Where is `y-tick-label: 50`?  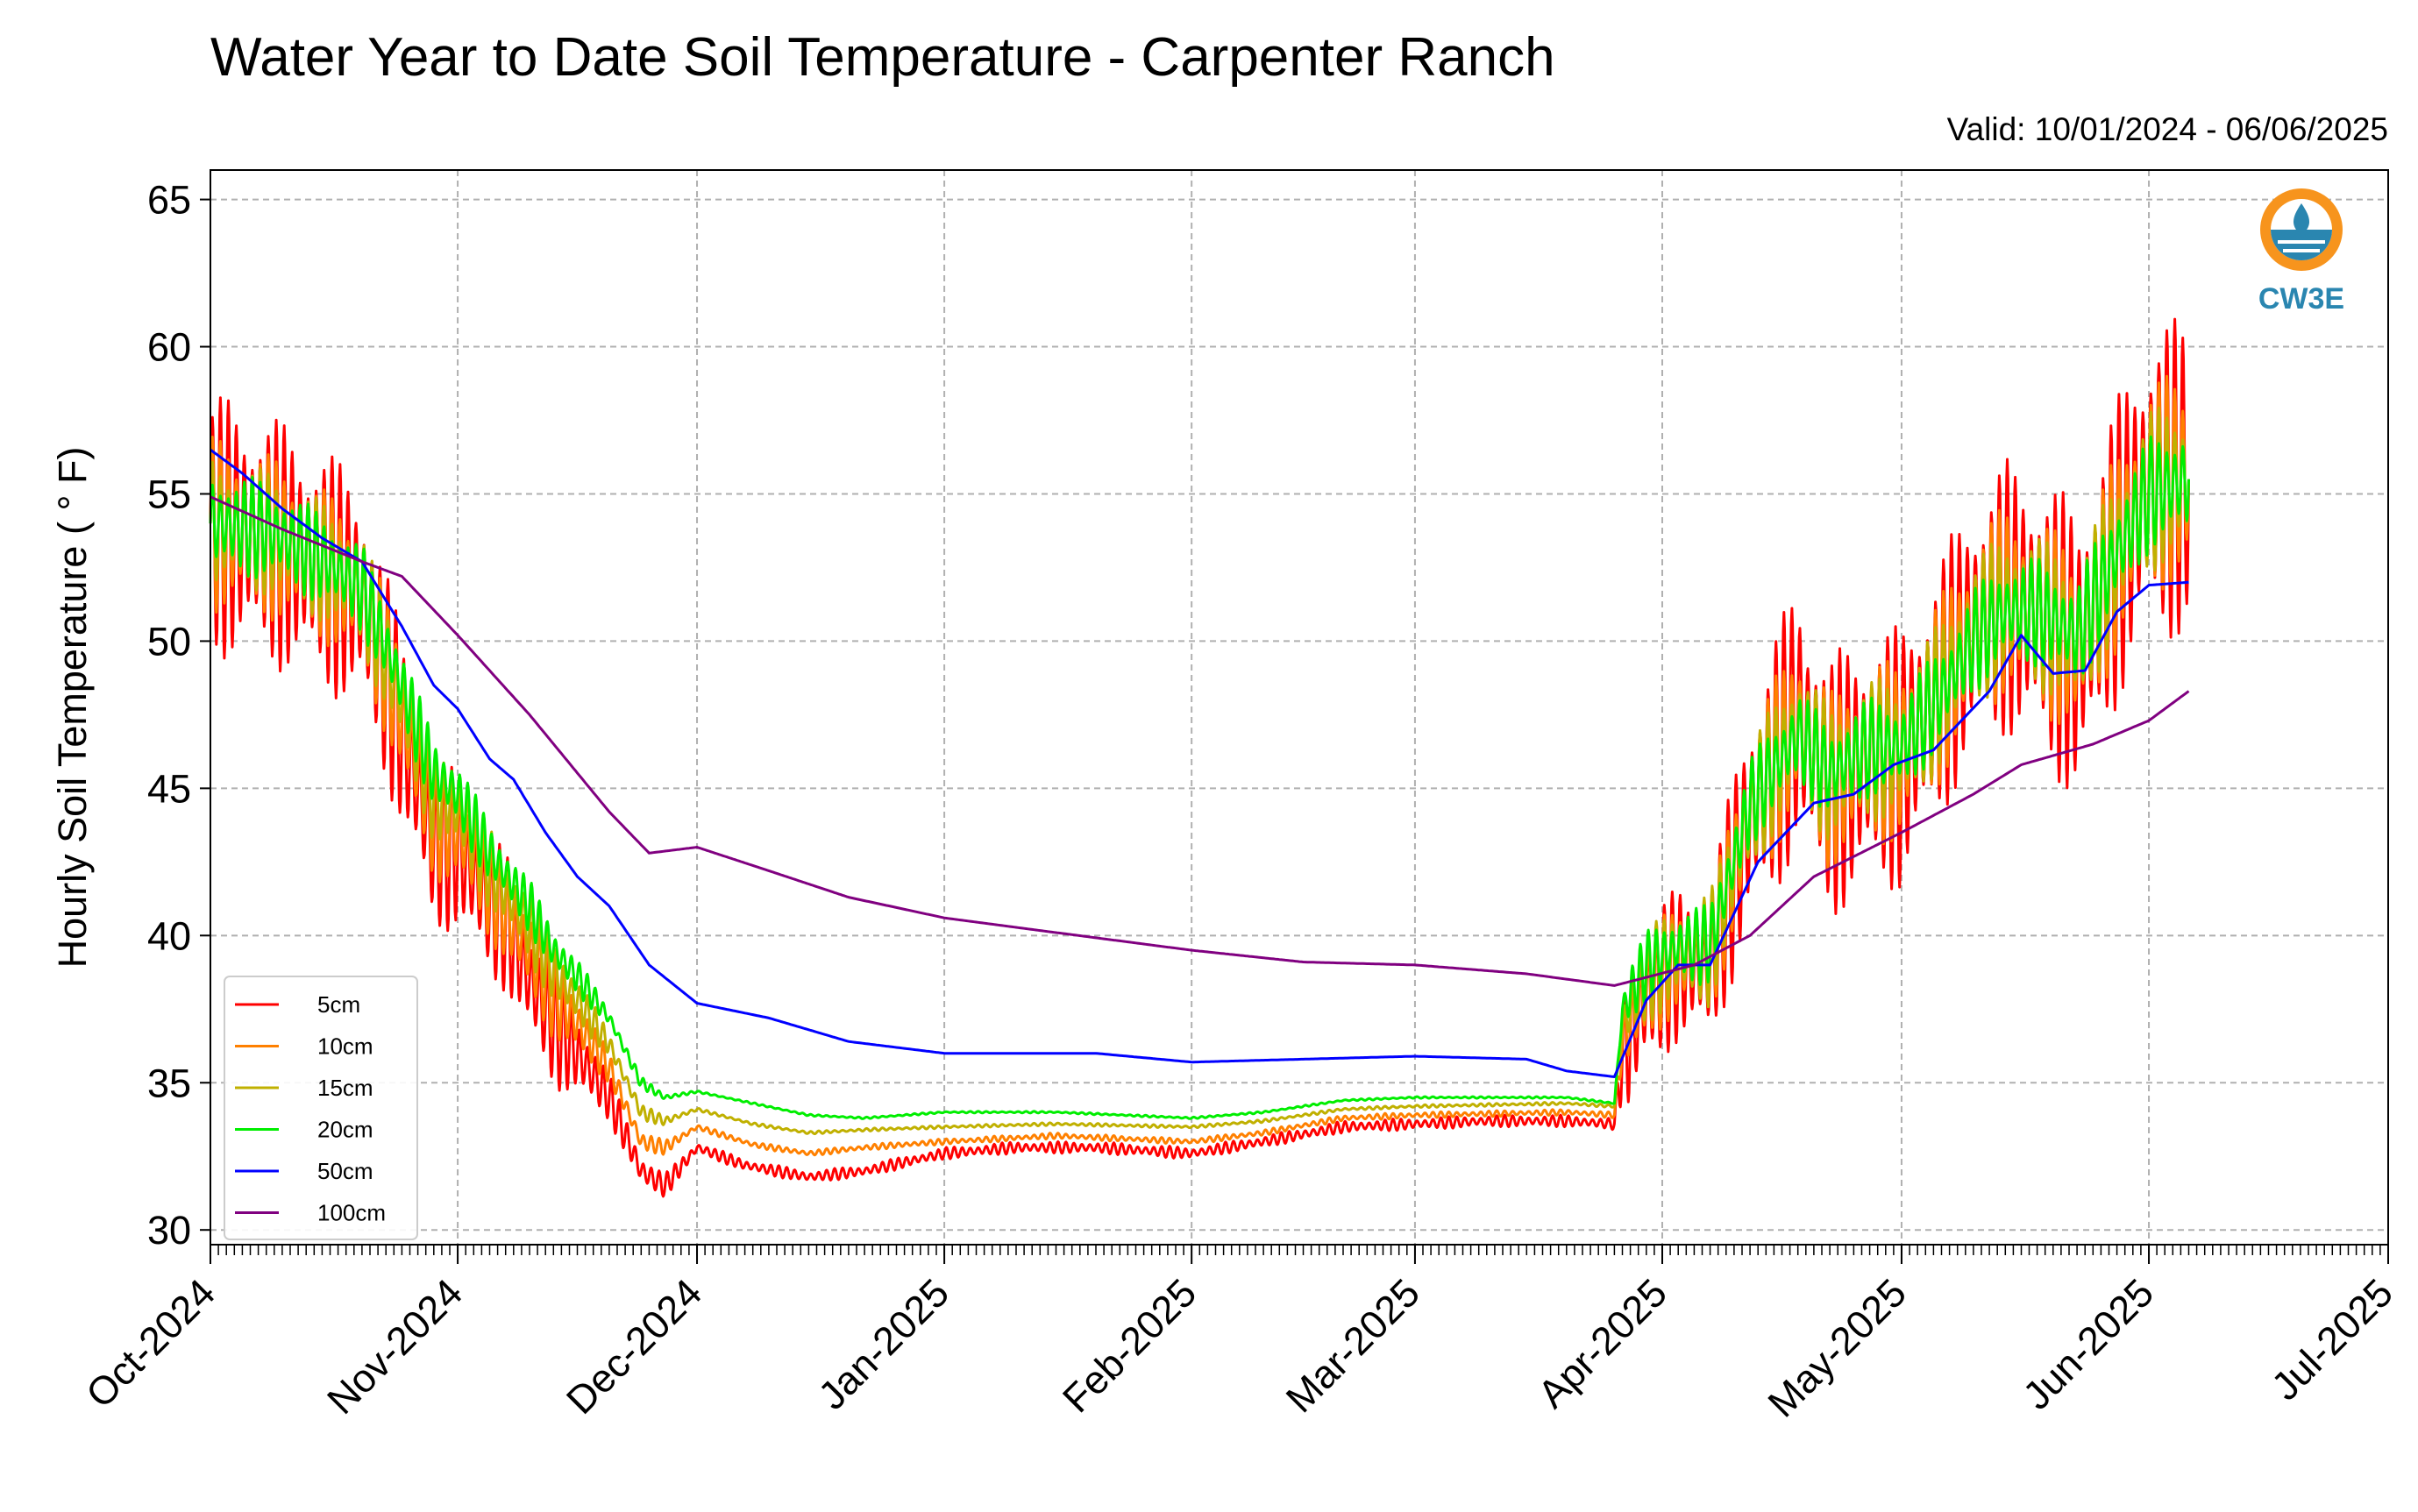 y-tick-label: 50 is located at coordinates (169, 641).